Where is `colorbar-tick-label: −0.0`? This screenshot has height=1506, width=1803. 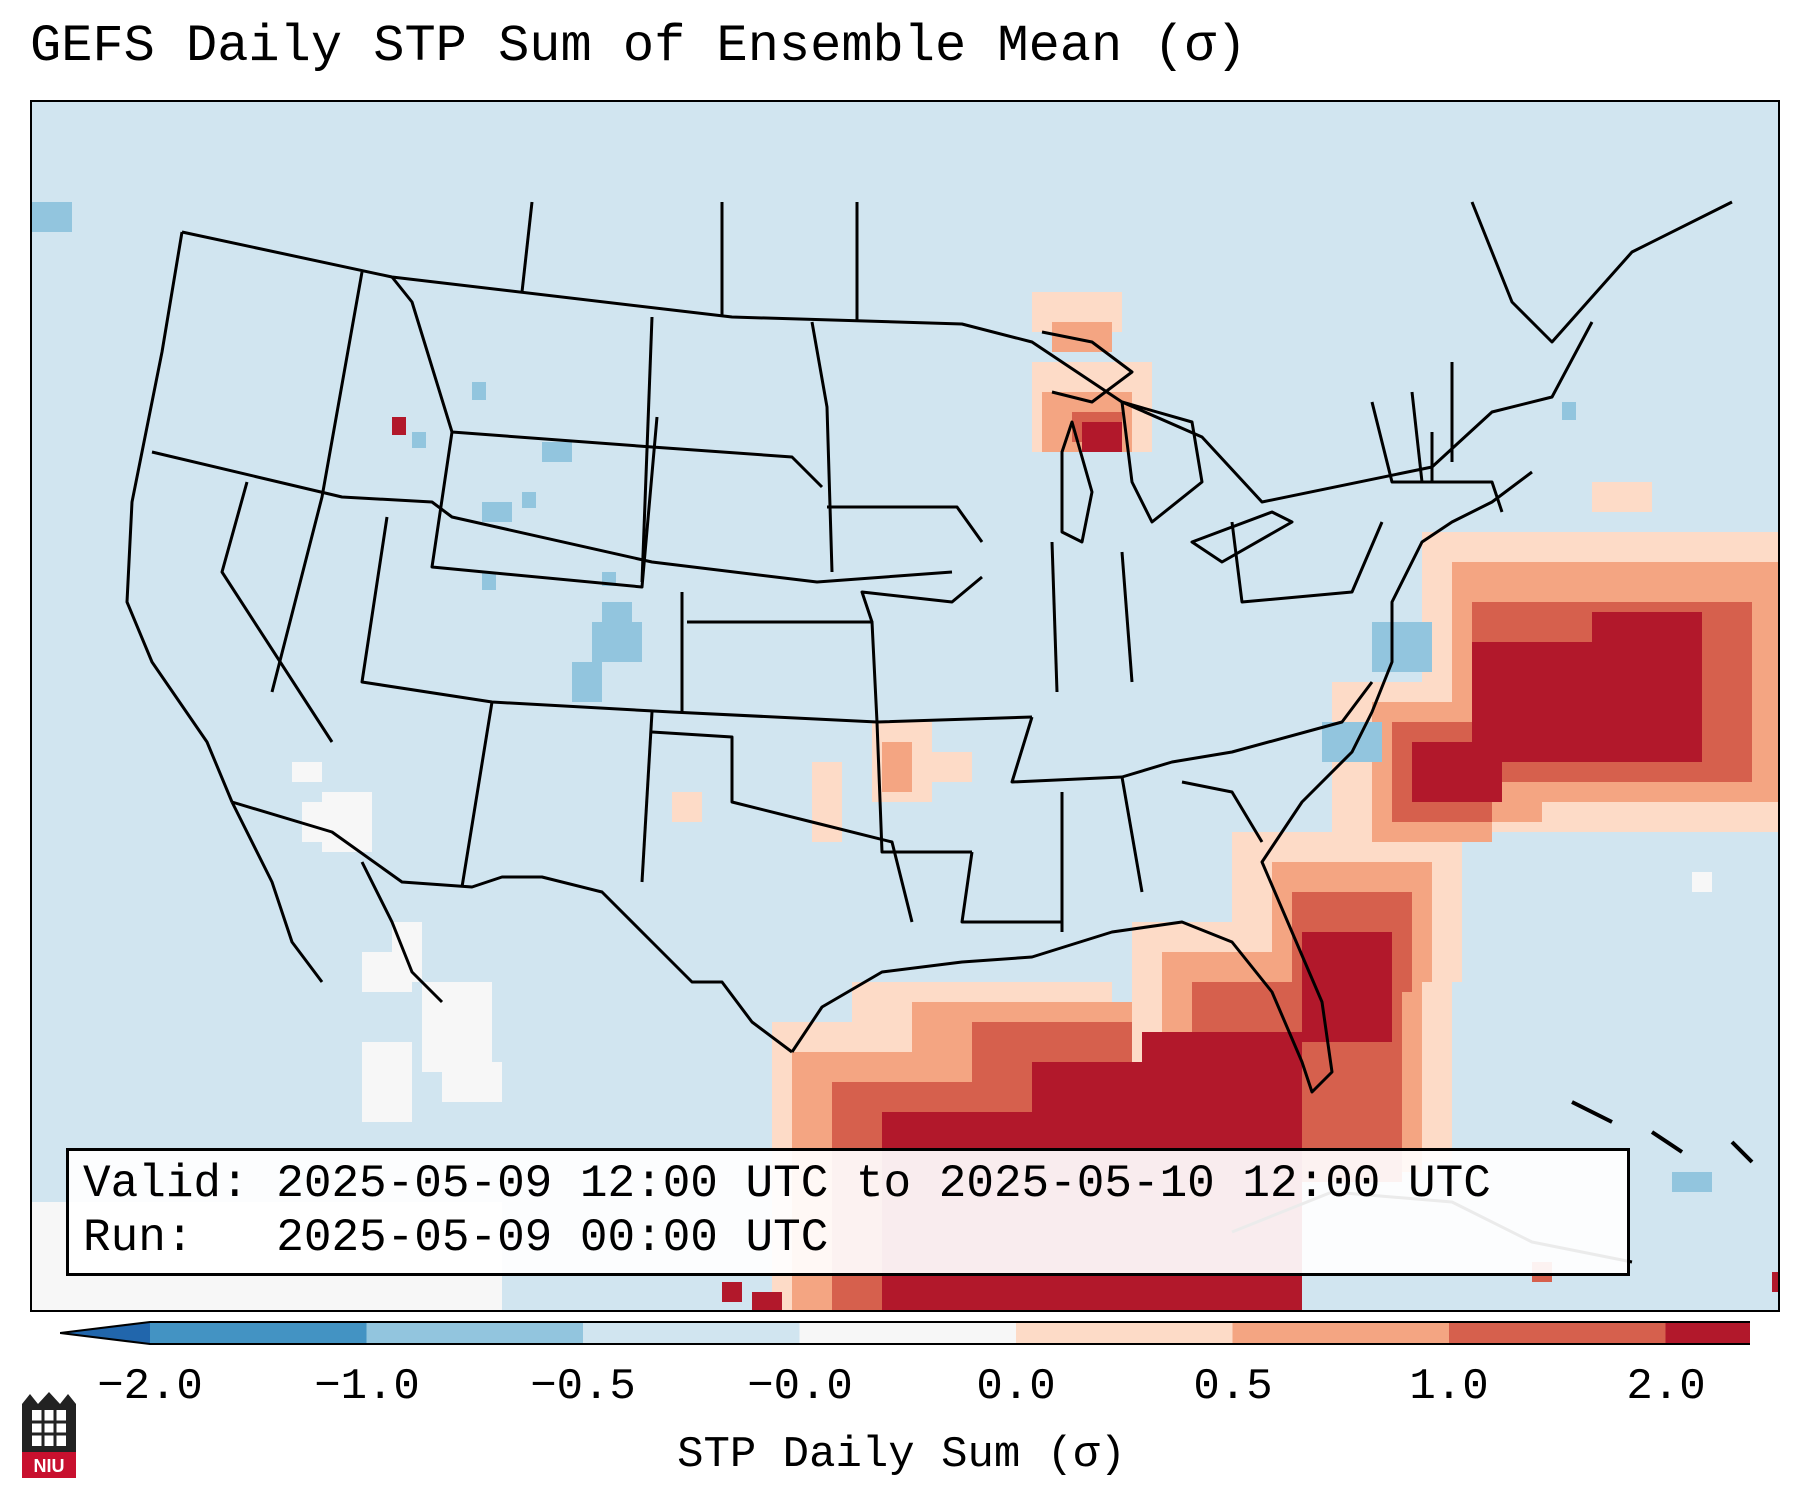 colorbar-tick-label: −0.0 is located at coordinates (800, 1387).